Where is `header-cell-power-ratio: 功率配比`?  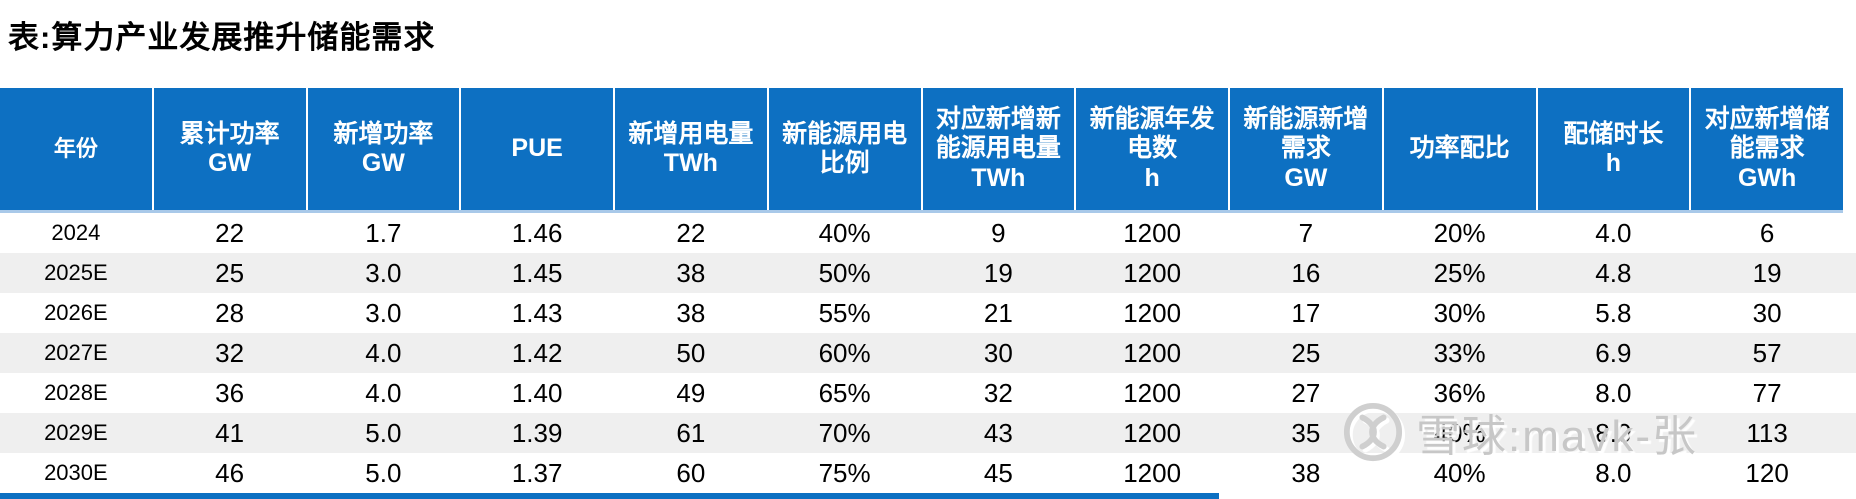
header-cell-power-ratio: 功率配比 is located at coordinates (1459, 149).